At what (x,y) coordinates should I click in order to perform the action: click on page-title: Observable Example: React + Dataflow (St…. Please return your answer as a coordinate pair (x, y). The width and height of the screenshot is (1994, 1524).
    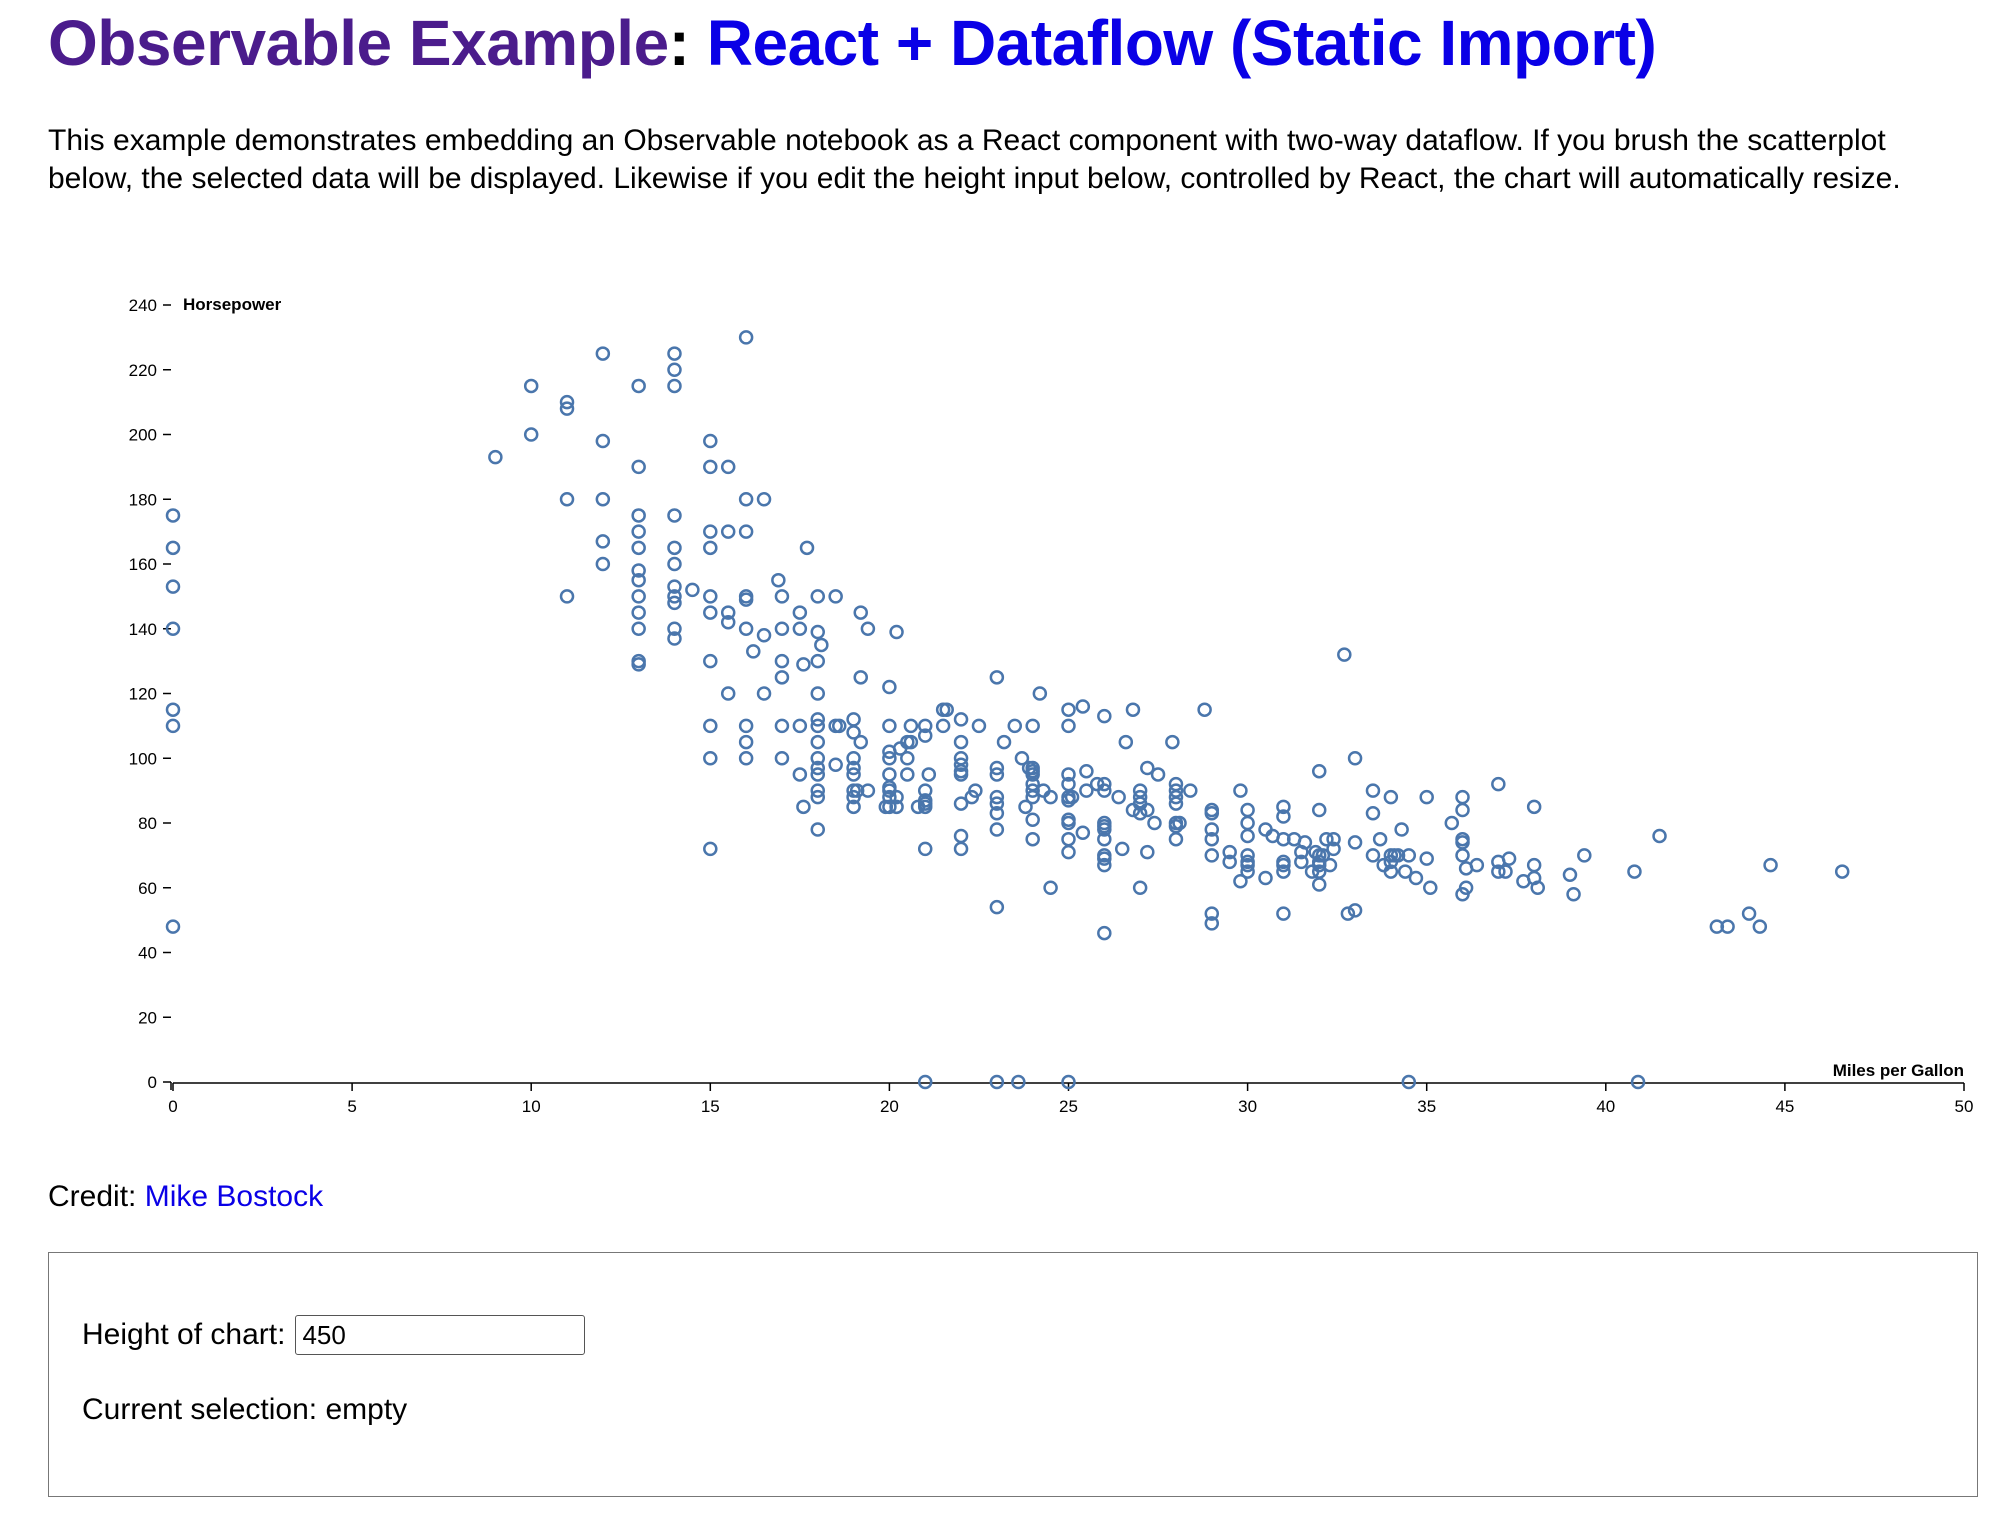
    Looking at the image, I should click on (852, 43).